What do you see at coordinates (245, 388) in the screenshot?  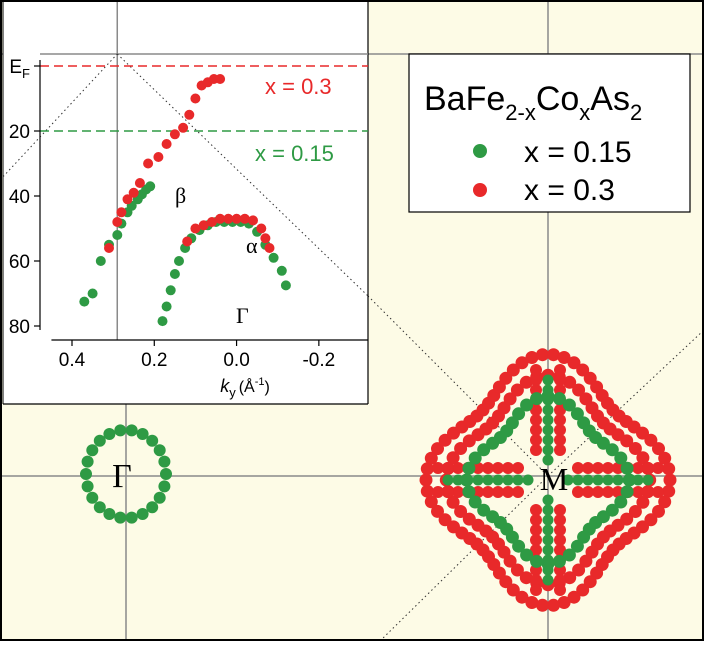 I see `inset-x-axis-label: ky (Å-1)` at bounding box center [245, 388].